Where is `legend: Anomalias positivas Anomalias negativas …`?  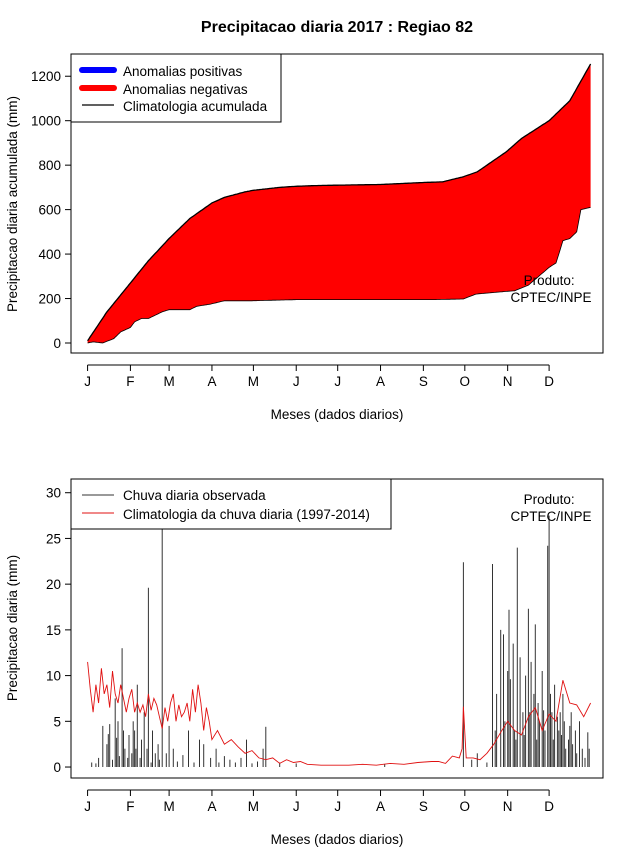 legend: Anomalias positivas Anomalias negativas … is located at coordinates (176, 88).